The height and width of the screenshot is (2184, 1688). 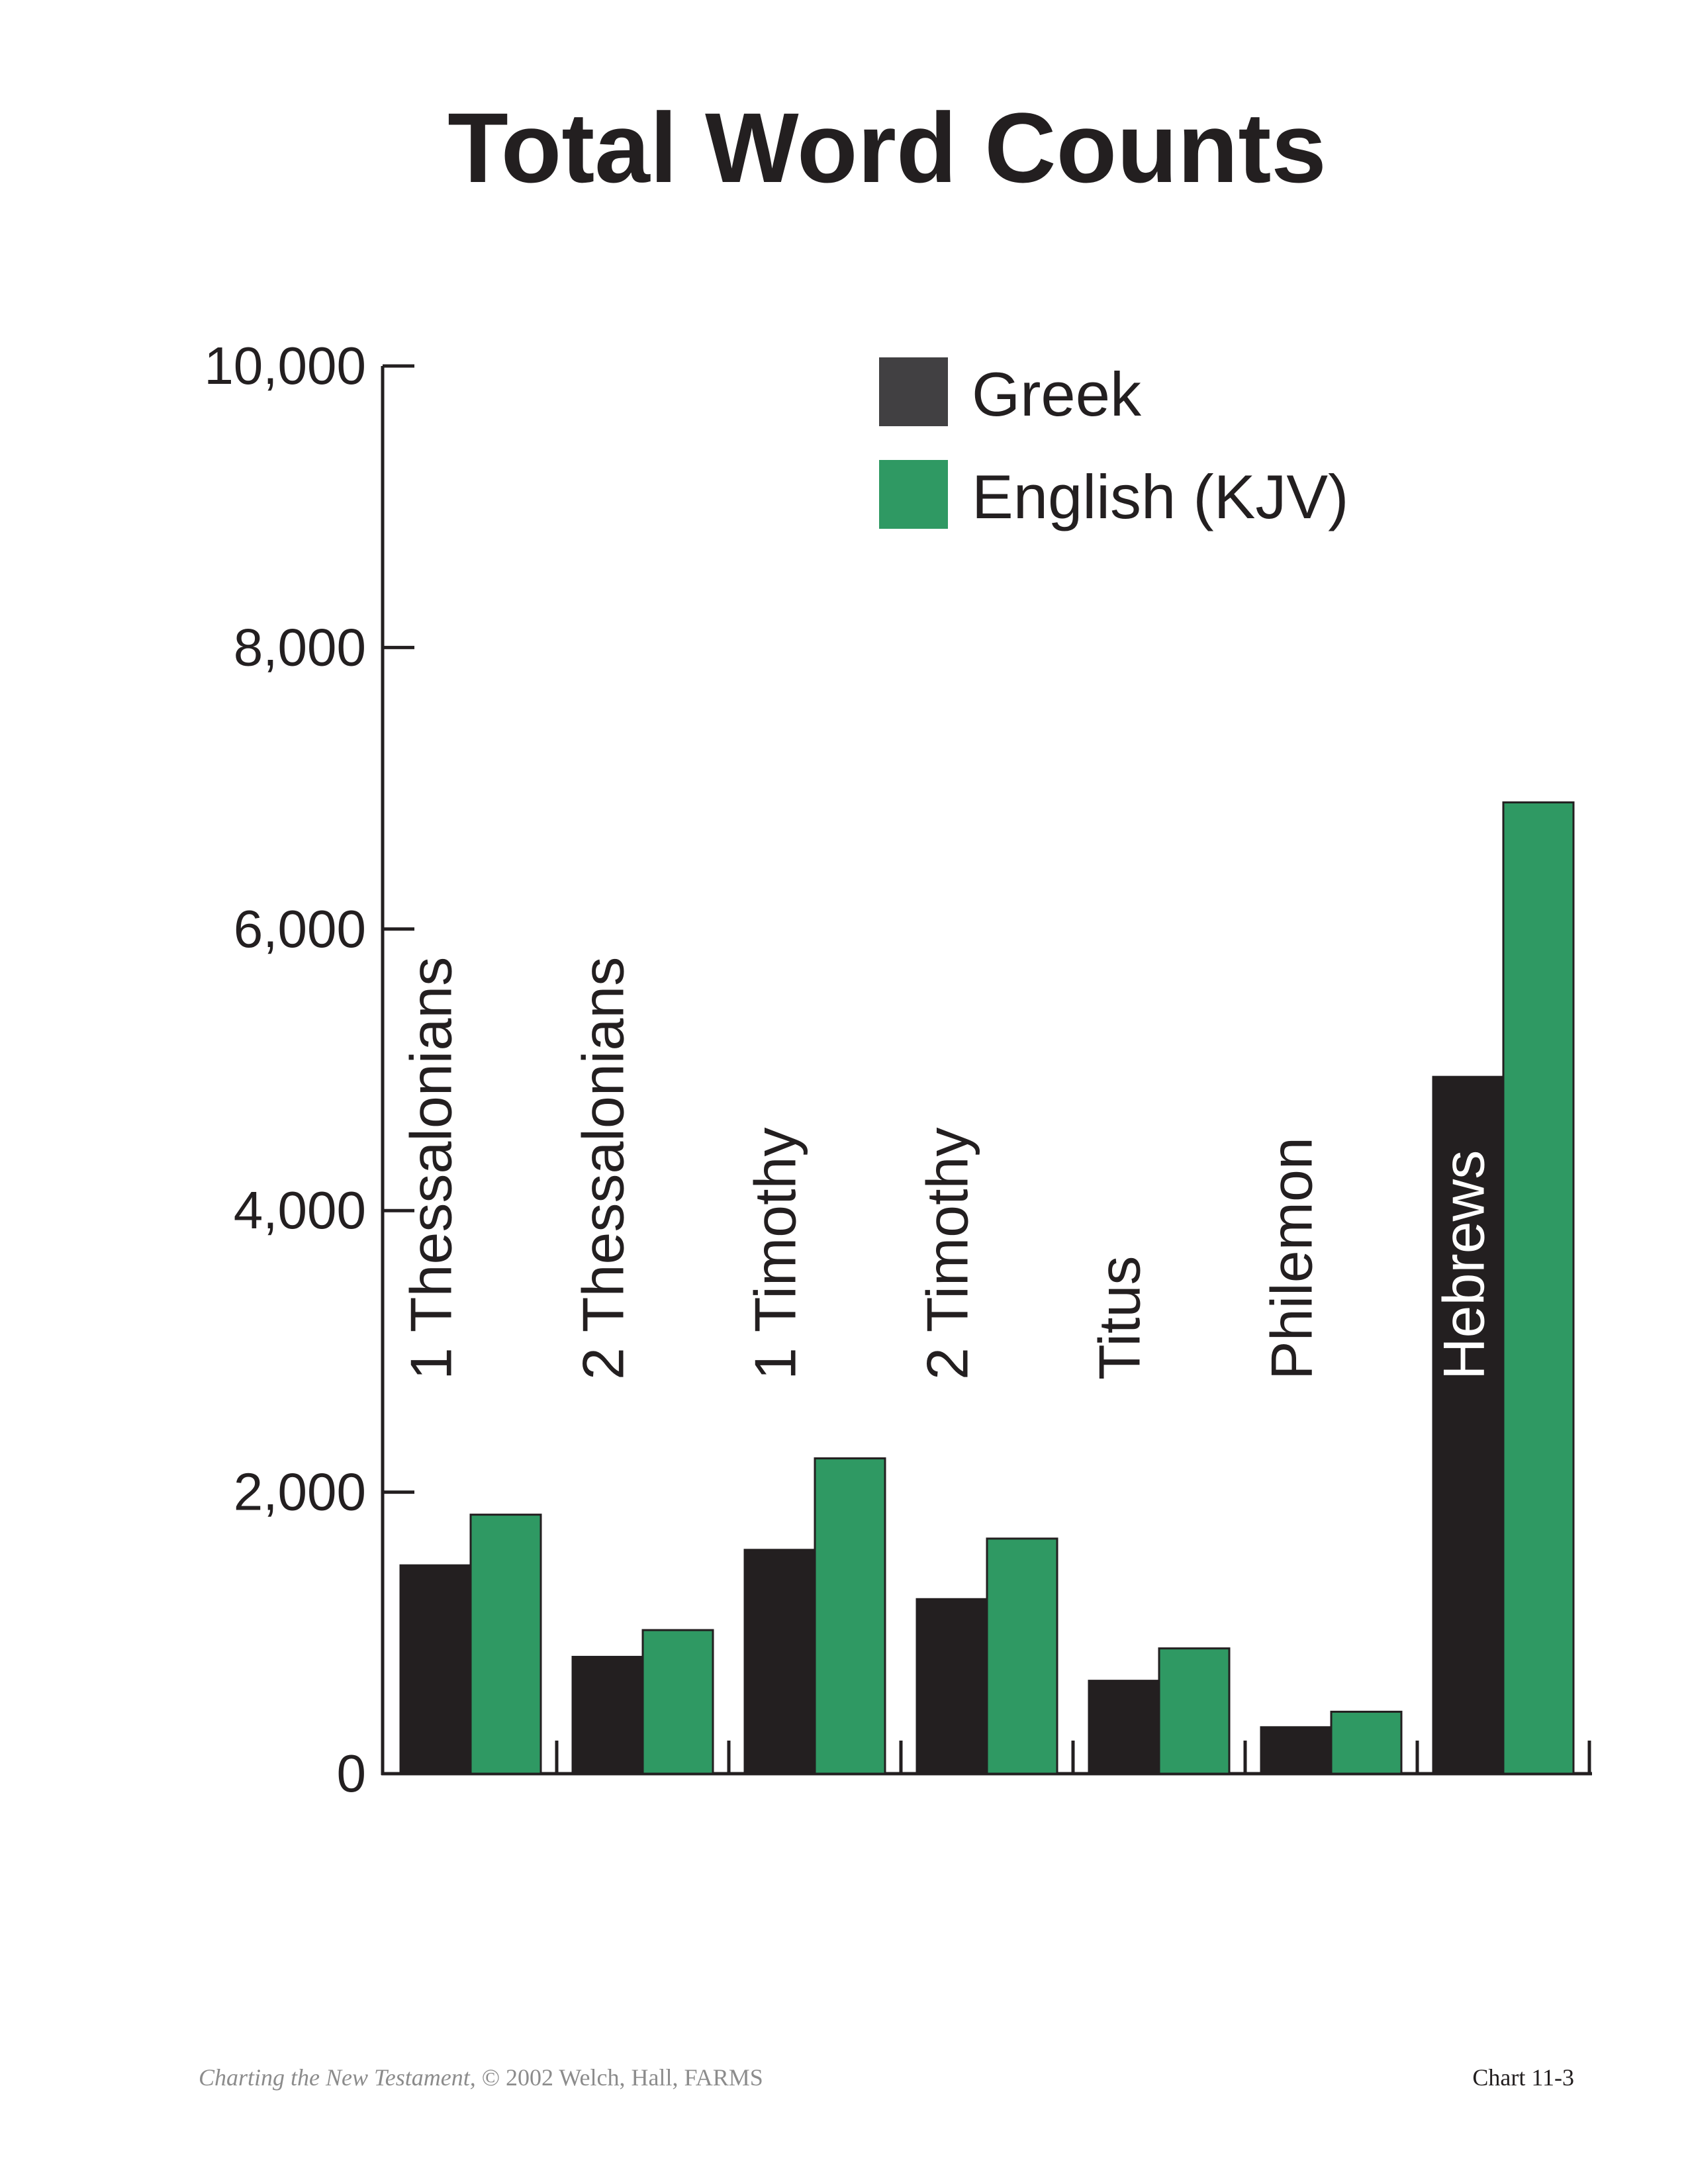 I want to click on y-tick-label: 2,000, so click(x=300, y=1493).